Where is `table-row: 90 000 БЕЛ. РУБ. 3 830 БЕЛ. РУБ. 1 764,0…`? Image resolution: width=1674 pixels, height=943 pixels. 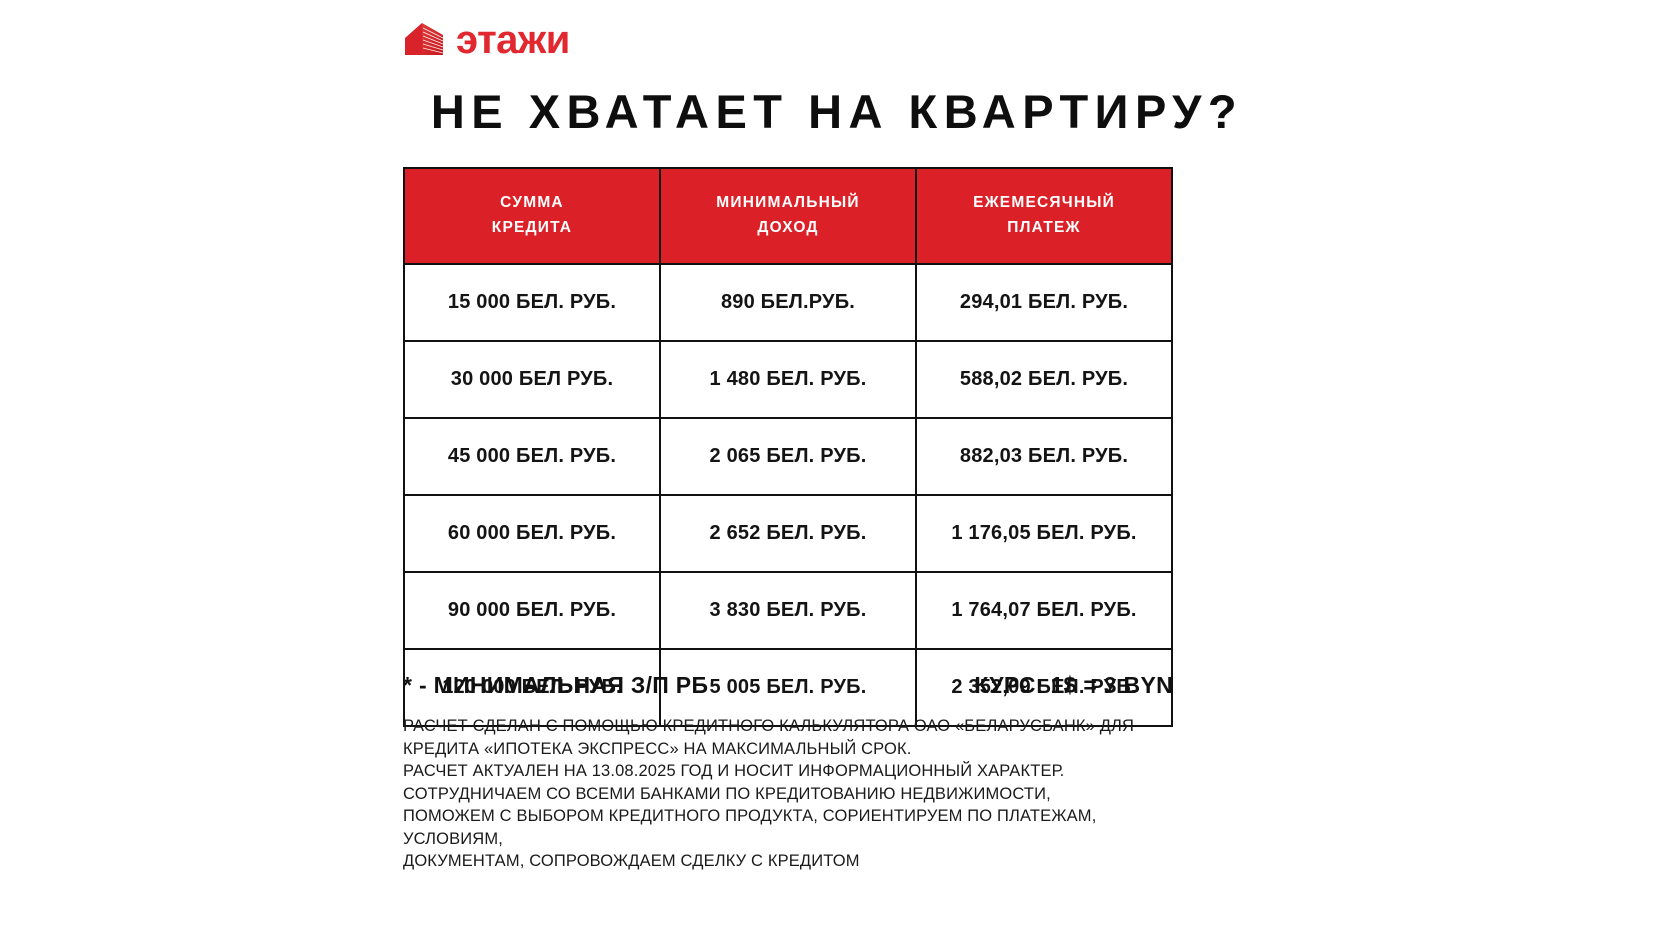
table-row: 90 000 БЕЛ. РУБ. 3 830 БЕЛ. РУБ. 1 764,0… is located at coordinates (788, 610).